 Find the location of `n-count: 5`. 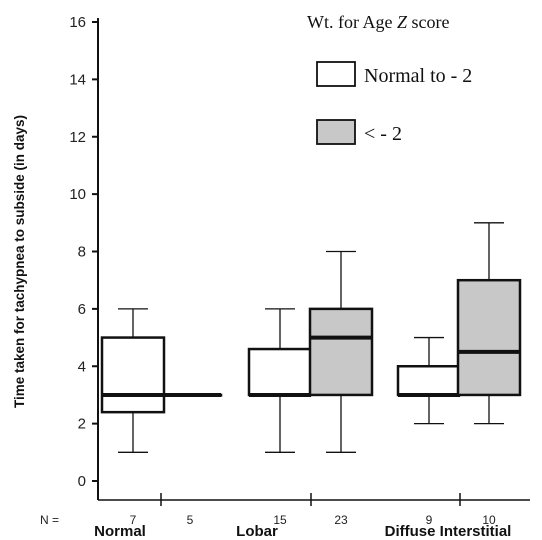

n-count: 5 is located at coordinates (190, 520).